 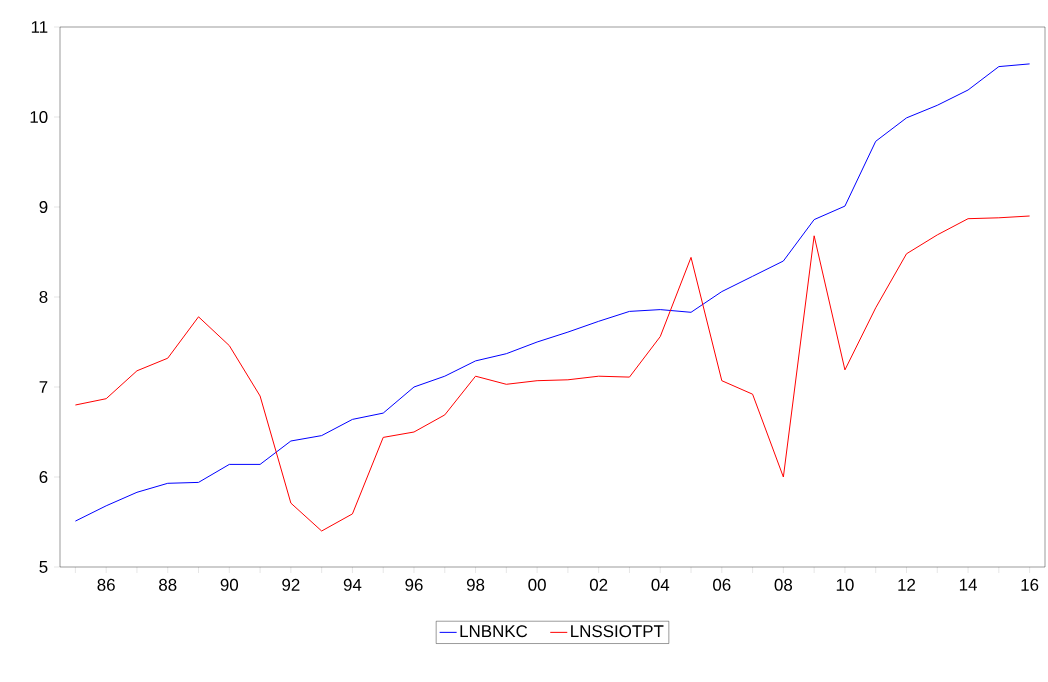 What do you see at coordinates (43, 297) in the screenshot?
I see `y-tick-label: 8` at bounding box center [43, 297].